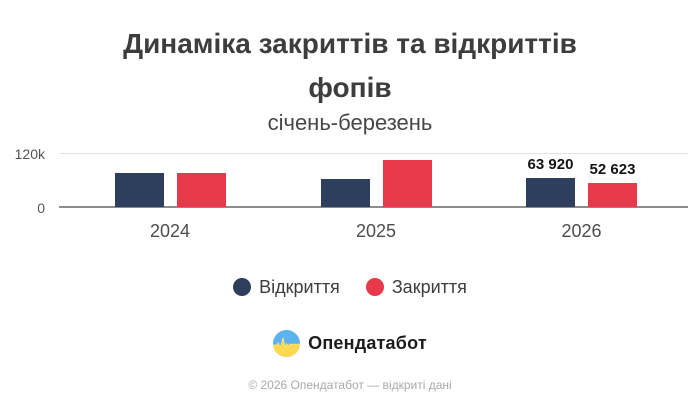 The image size is (700, 408). I want to click on legend-item-closings: Закриття, so click(416, 287).